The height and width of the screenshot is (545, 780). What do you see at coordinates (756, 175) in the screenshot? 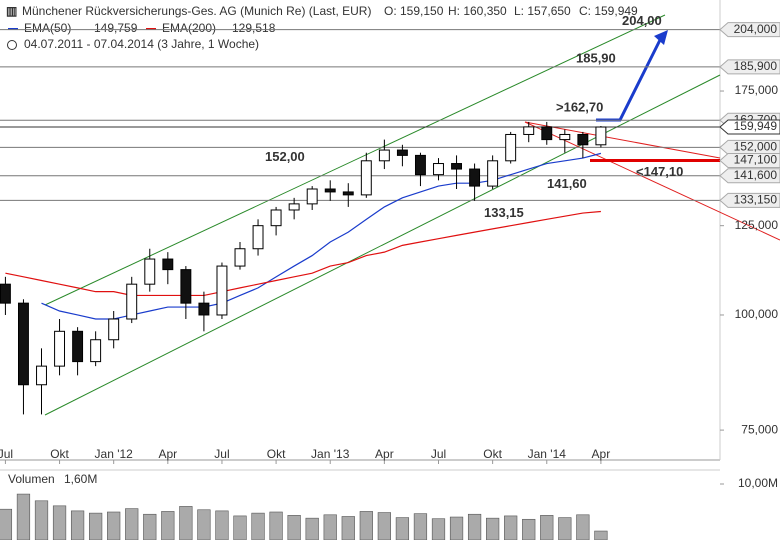
I see `level-label: 141,600` at bounding box center [756, 175].